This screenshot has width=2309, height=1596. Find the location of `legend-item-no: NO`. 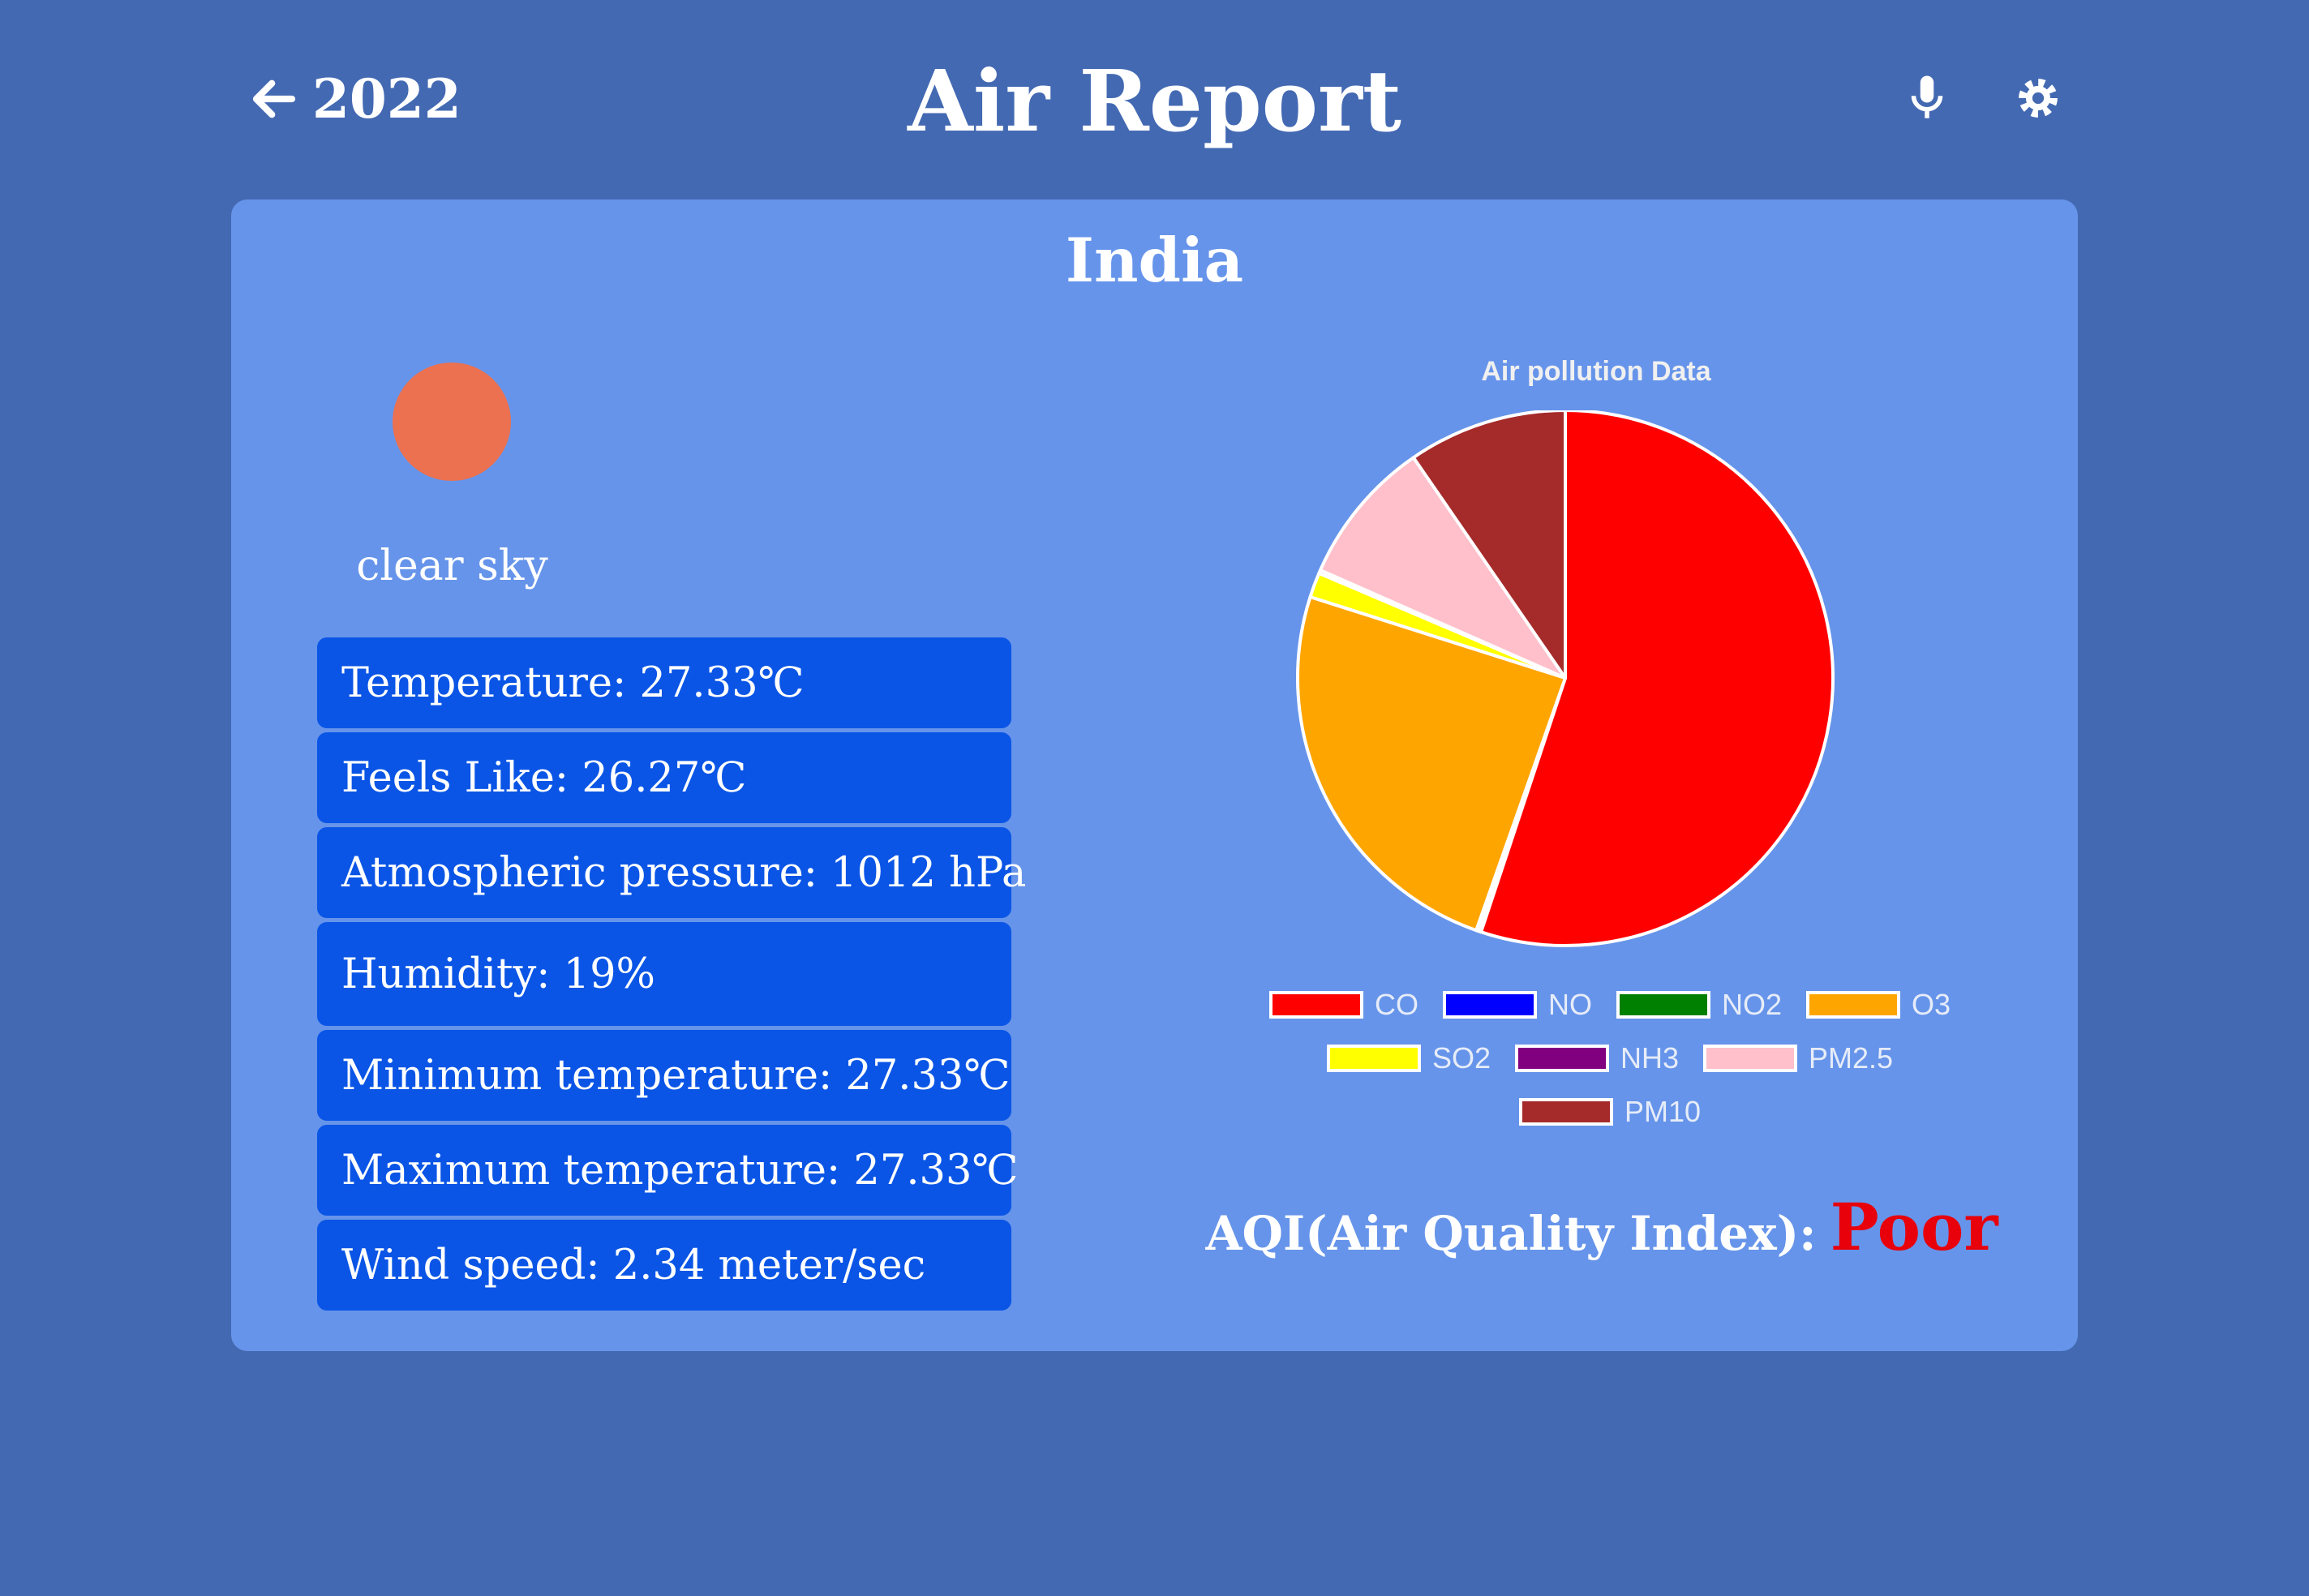

legend-item-no: NO is located at coordinates (1517, 1005).